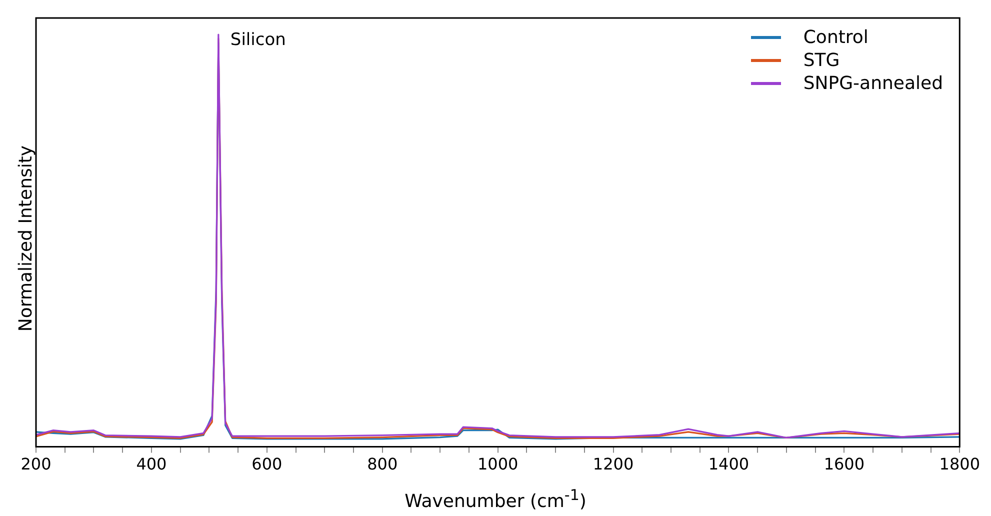 The image size is (991, 516). What do you see at coordinates (151, 464) in the screenshot?
I see `x-tick-label: 400` at bounding box center [151, 464].